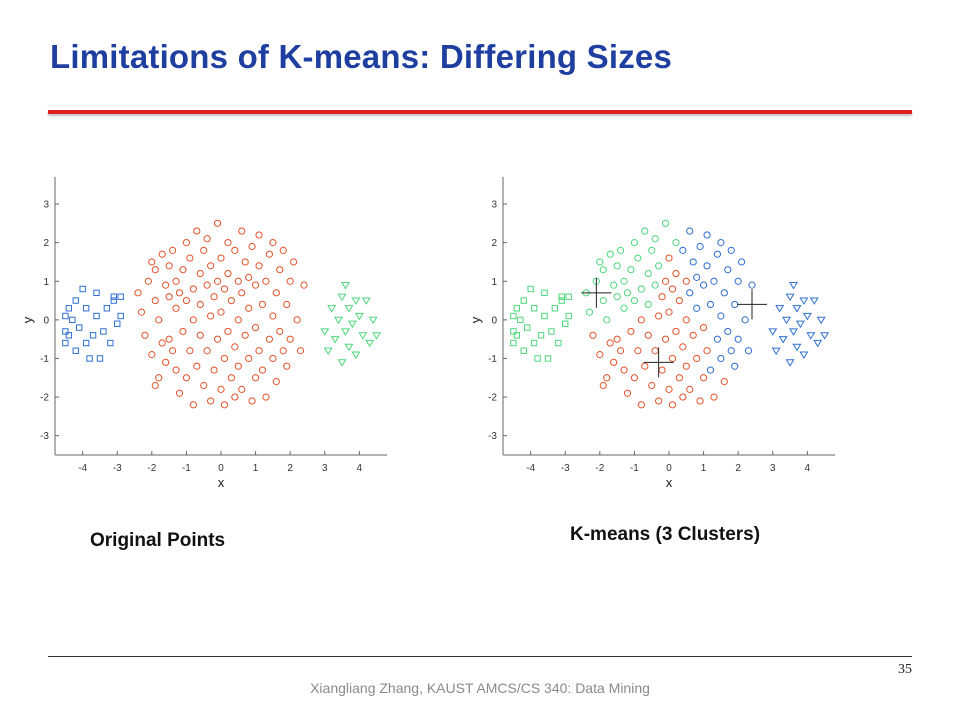  What do you see at coordinates (46, 205) in the screenshot?
I see `y-tick-label: 3` at bounding box center [46, 205].